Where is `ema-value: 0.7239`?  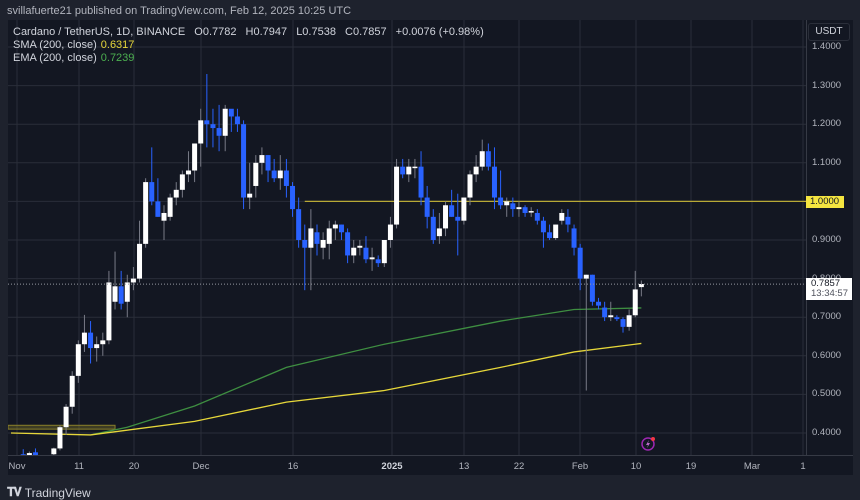 ema-value: 0.7239 is located at coordinates (117, 58).